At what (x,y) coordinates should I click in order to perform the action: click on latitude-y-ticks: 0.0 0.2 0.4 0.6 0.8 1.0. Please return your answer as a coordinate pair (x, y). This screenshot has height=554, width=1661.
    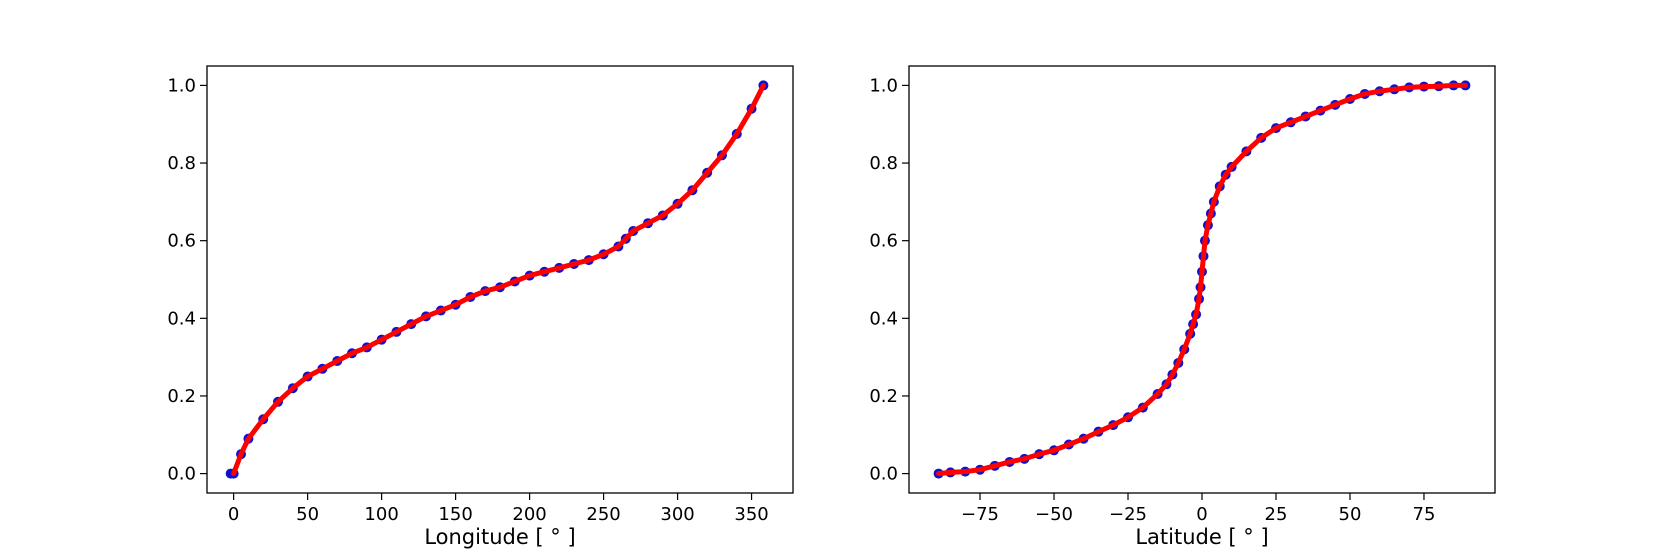
    Looking at the image, I should click on (889, 280).